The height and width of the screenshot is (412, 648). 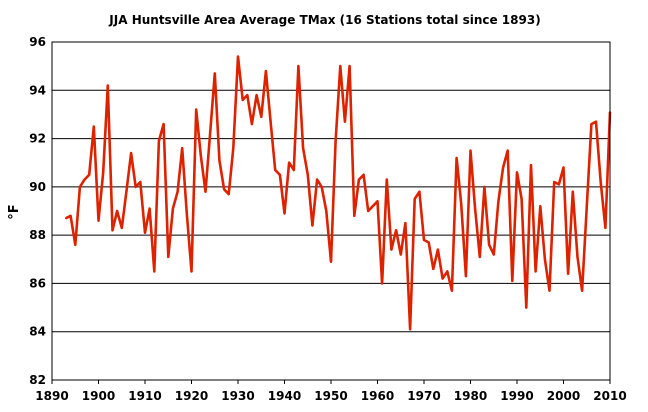 What do you see at coordinates (98, 396) in the screenshot?
I see `x-tick-label: 1900` at bounding box center [98, 396].